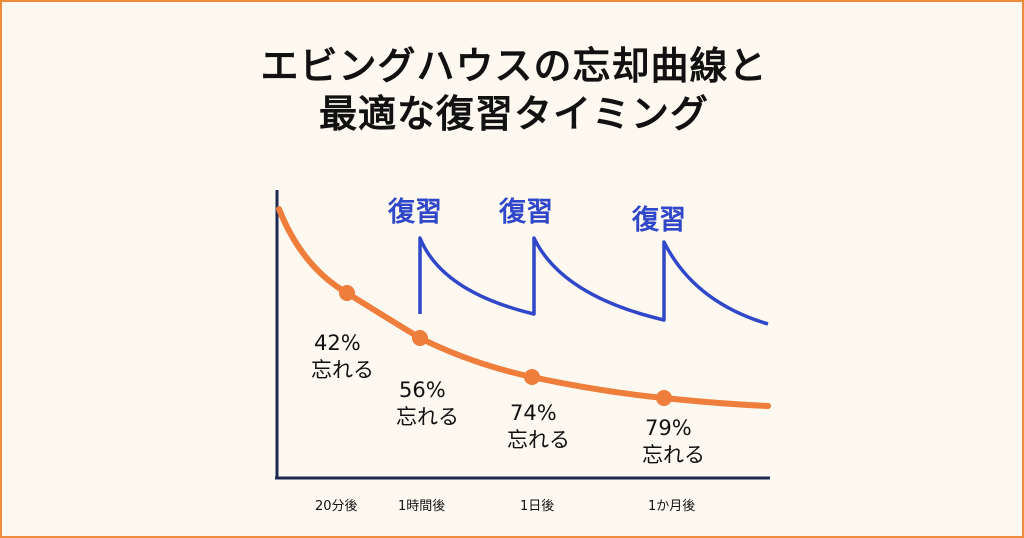  Describe the element at coordinates (537, 506) in the screenshot. I see `x-tick-label: 1日後` at that location.